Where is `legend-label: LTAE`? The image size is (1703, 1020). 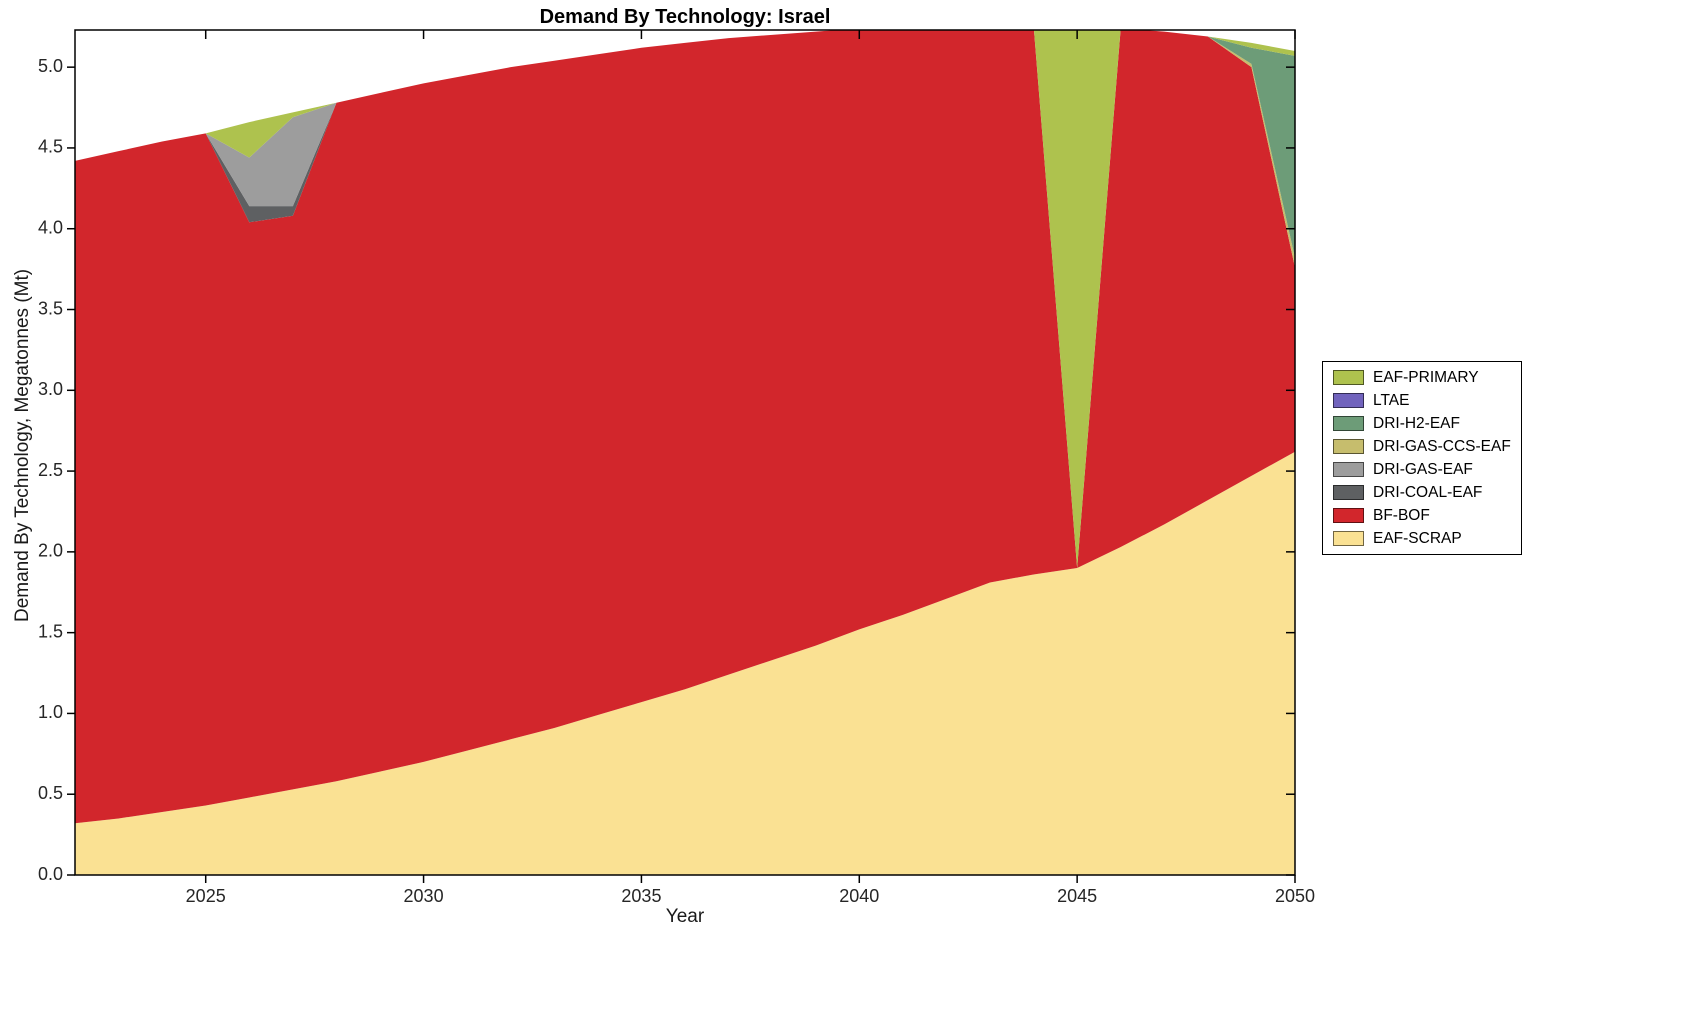 legend-label: LTAE is located at coordinates (1391, 400).